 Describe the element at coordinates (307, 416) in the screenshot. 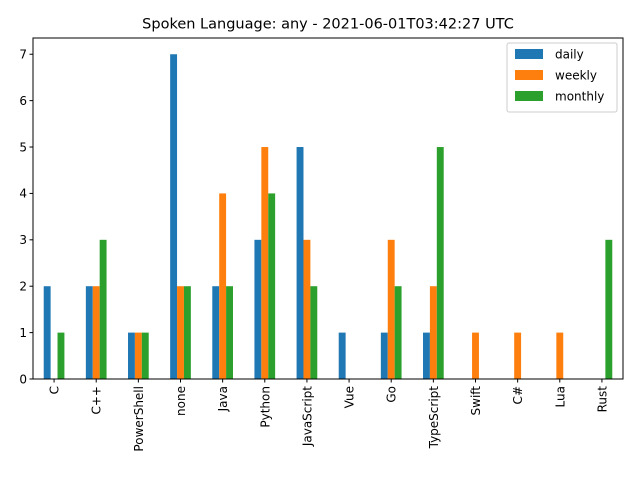

I see `x-tick-label-6: JavaScript` at that location.